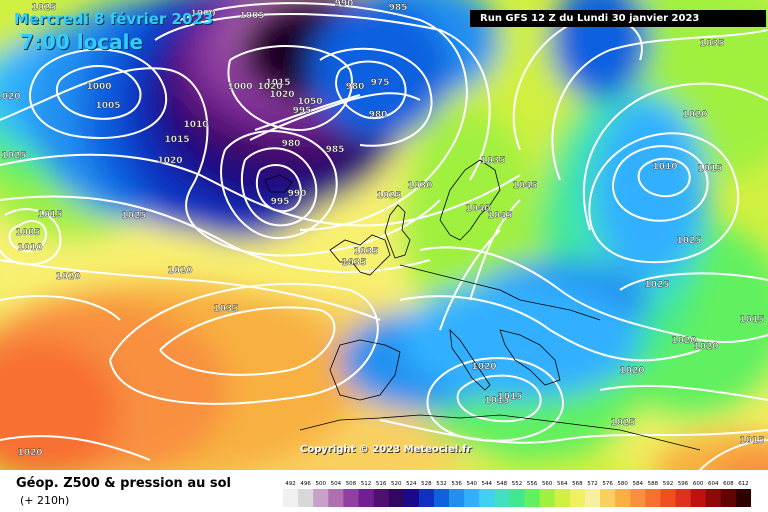  Describe the element at coordinates (82, 42) in the screenshot. I see `forecast-time: 7:00 locale` at that location.